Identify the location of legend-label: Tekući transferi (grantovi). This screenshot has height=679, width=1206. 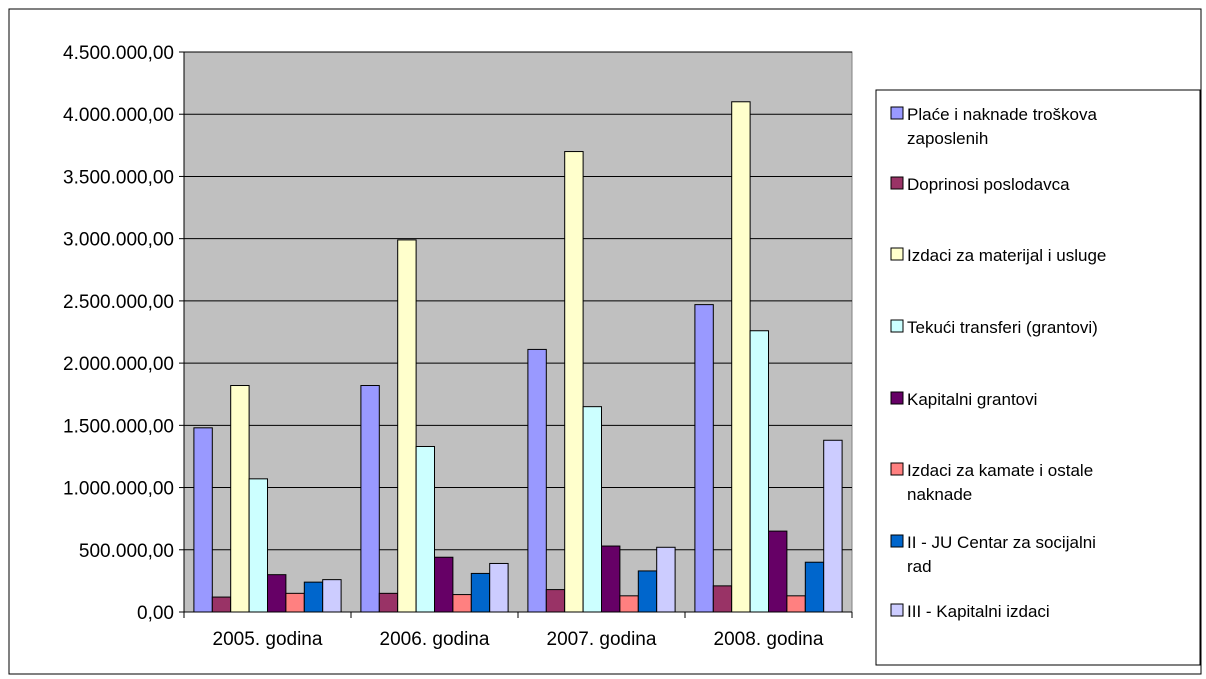
(1002, 327).